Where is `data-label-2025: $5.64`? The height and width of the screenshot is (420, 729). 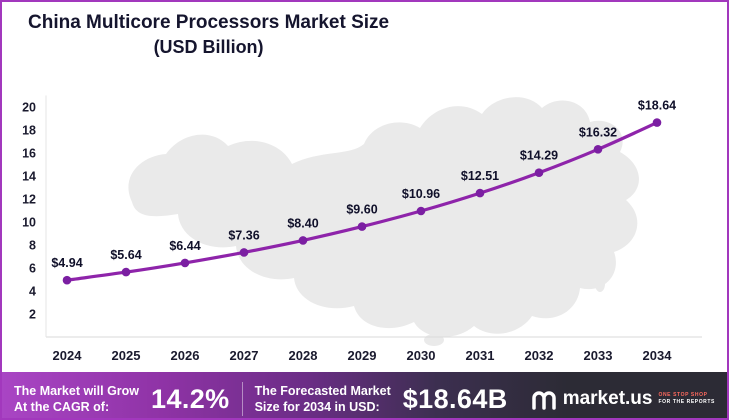 data-label-2025: $5.64 is located at coordinates (125, 255).